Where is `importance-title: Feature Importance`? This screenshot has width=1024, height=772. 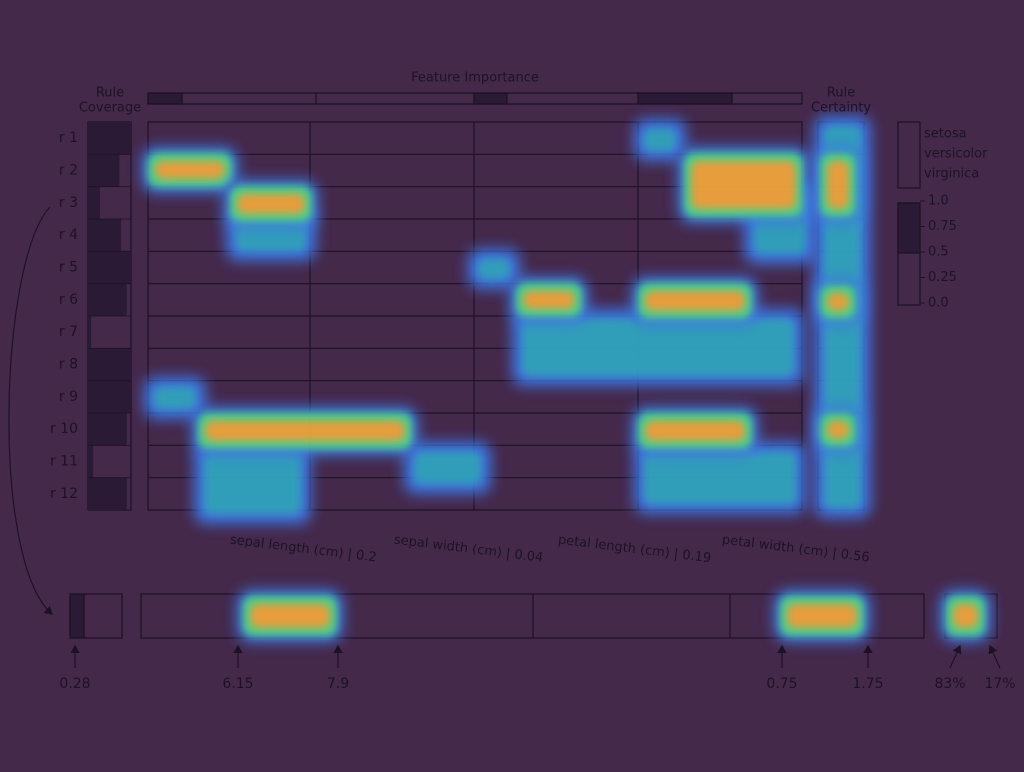
importance-title: Feature Importance is located at coordinates (475, 78).